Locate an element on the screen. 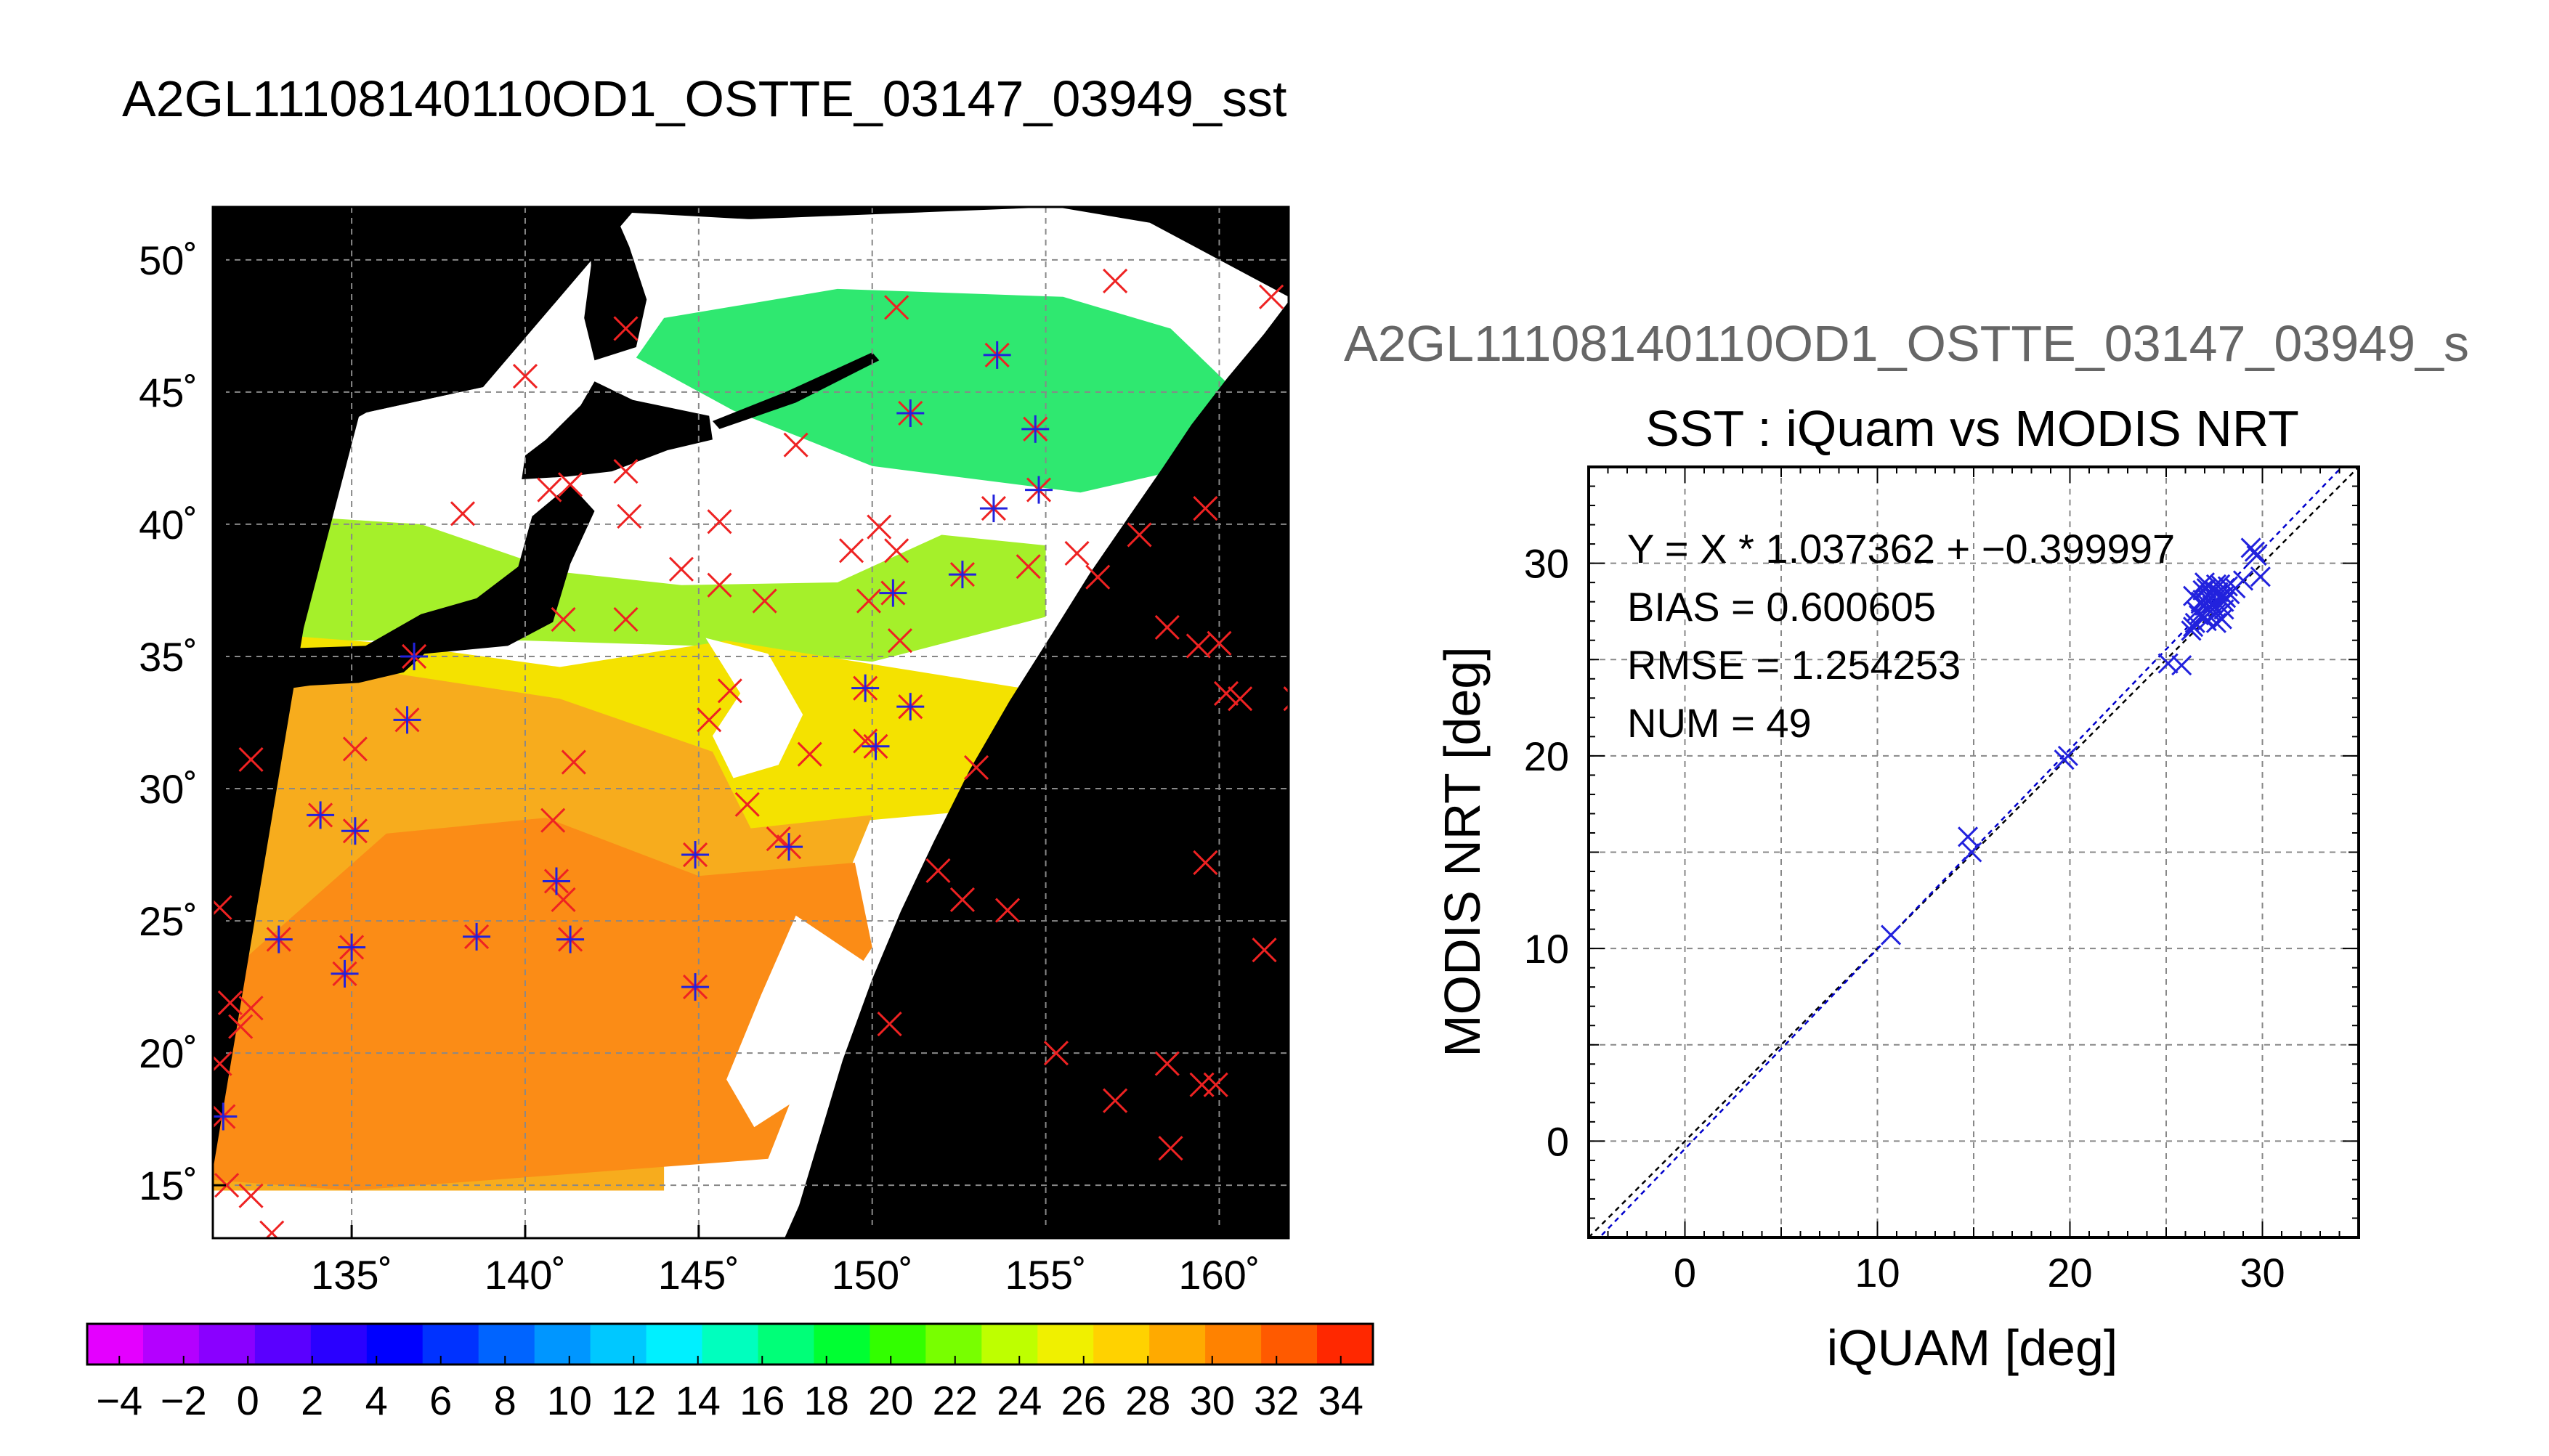  scatter-x-tick-label: 20 is located at coordinates (2070, 1273).